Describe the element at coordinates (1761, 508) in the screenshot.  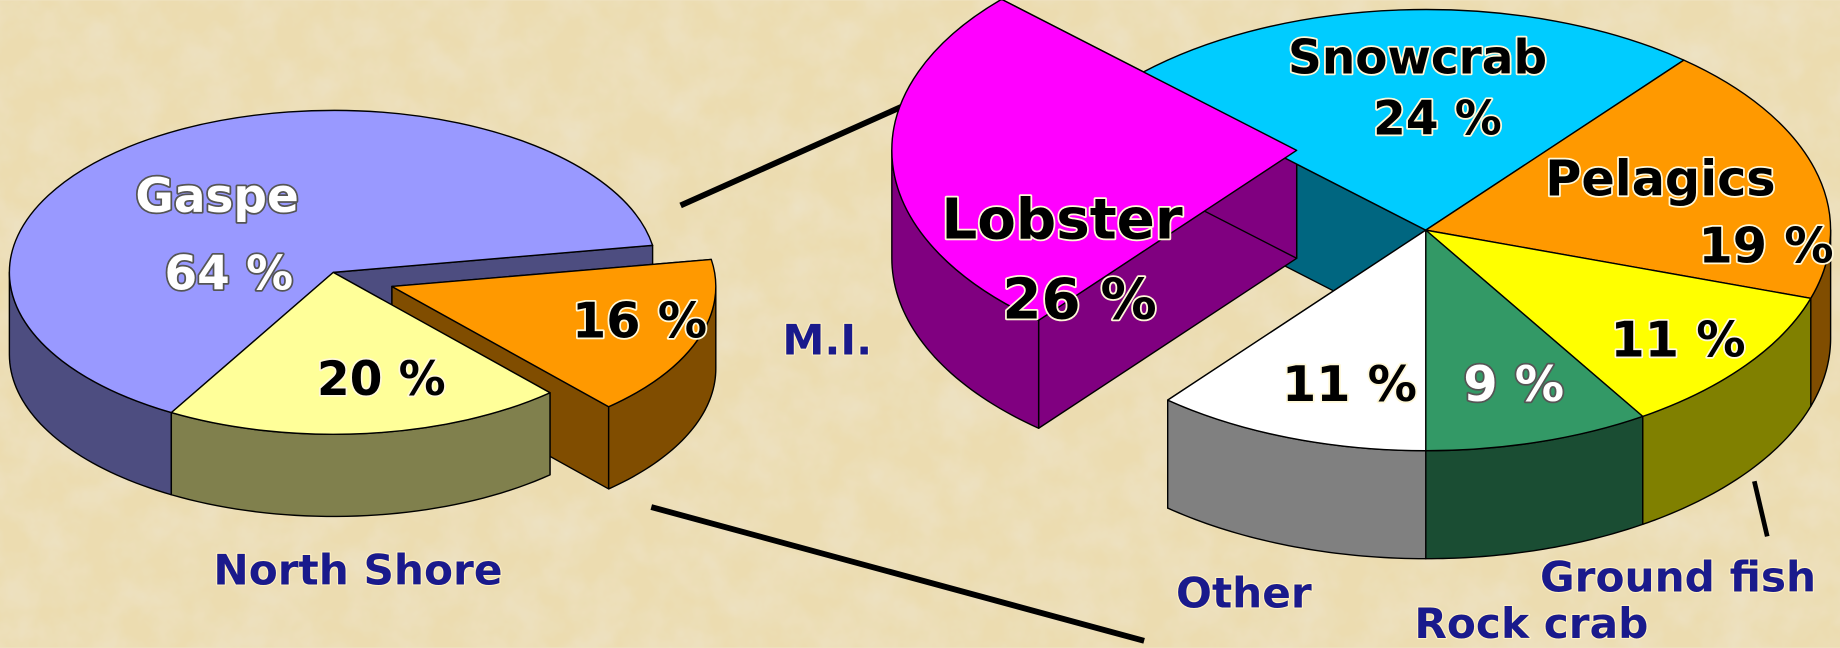
I see `leader-line` at that location.